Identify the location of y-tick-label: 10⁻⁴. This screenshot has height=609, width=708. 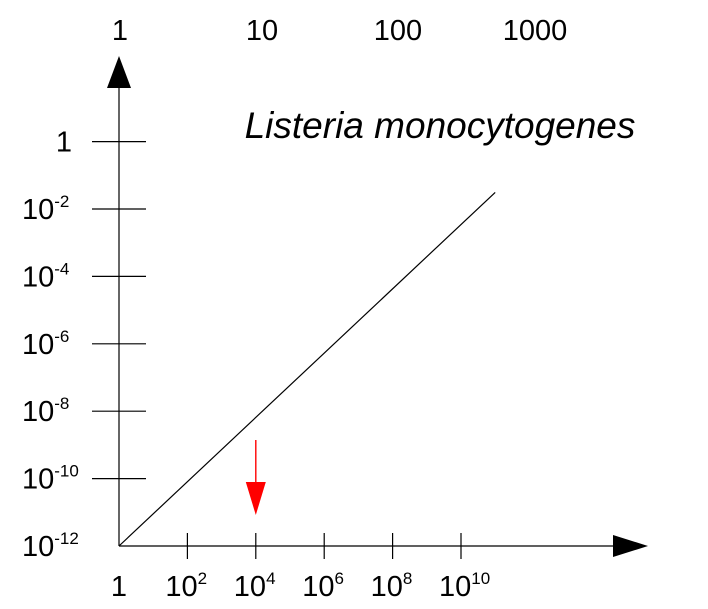
(45, 276).